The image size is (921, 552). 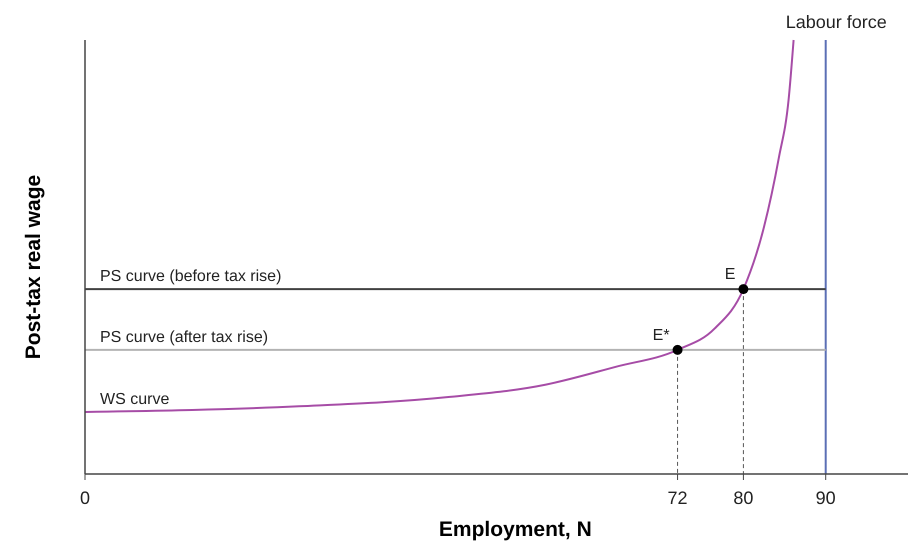 I want to click on annotation: E, so click(x=730, y=275).